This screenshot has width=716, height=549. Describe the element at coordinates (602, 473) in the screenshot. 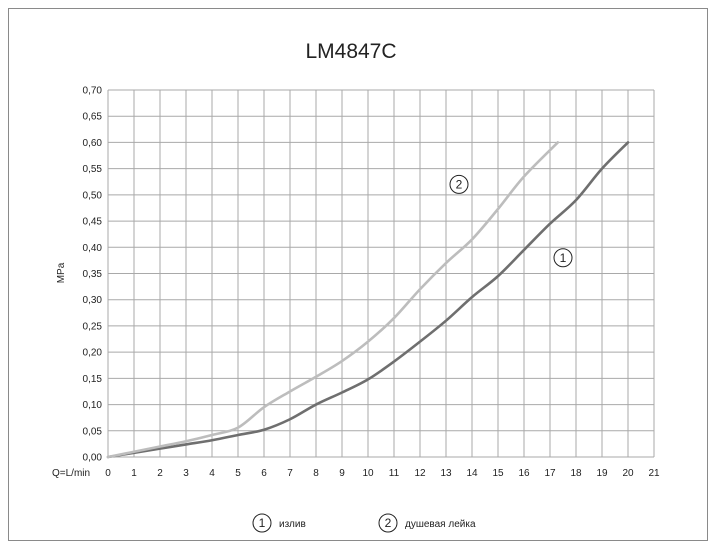

I see `x-tick-label: 19` at that location.